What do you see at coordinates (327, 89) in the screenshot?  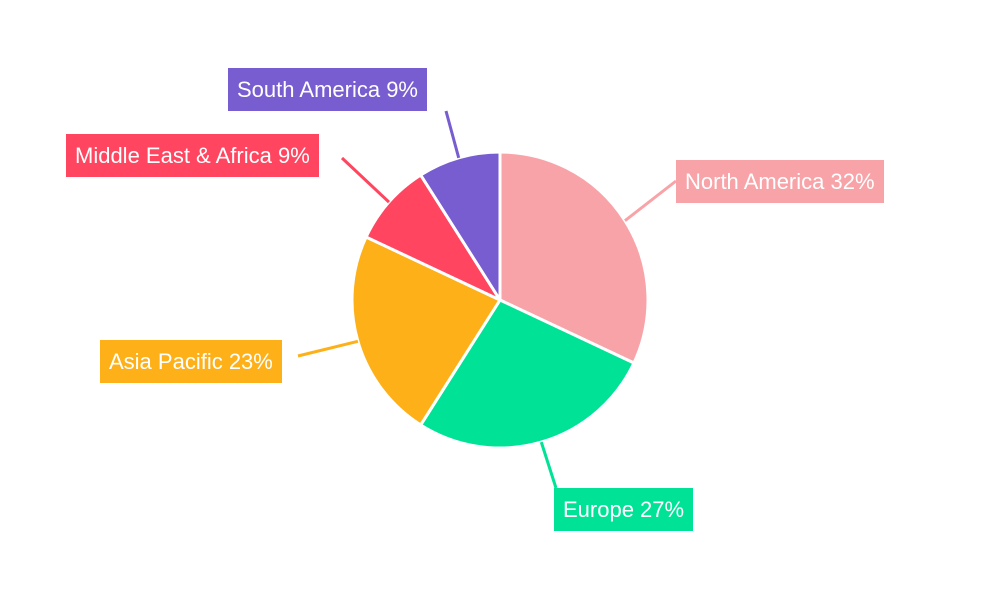 I see `label-south-america: South America 9%` at bounding box center [327, 89].